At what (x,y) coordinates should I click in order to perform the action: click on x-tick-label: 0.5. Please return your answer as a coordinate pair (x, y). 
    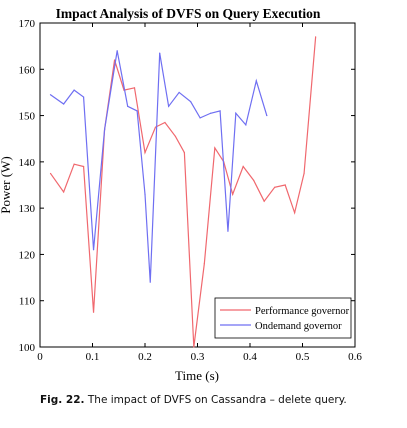
    Looking at the image, I should click on (303, 357).